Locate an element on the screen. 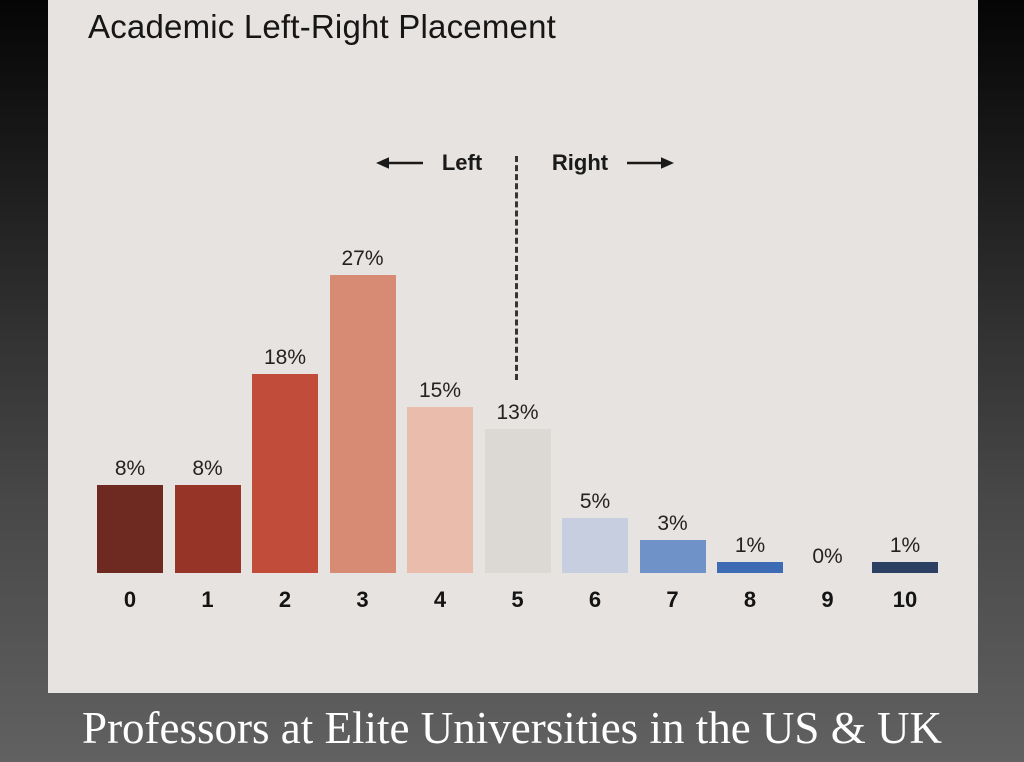 The height and width of the screenshot is (762, 1024). bar-column-8: 1% 8 is located at coordinates (750, 576).